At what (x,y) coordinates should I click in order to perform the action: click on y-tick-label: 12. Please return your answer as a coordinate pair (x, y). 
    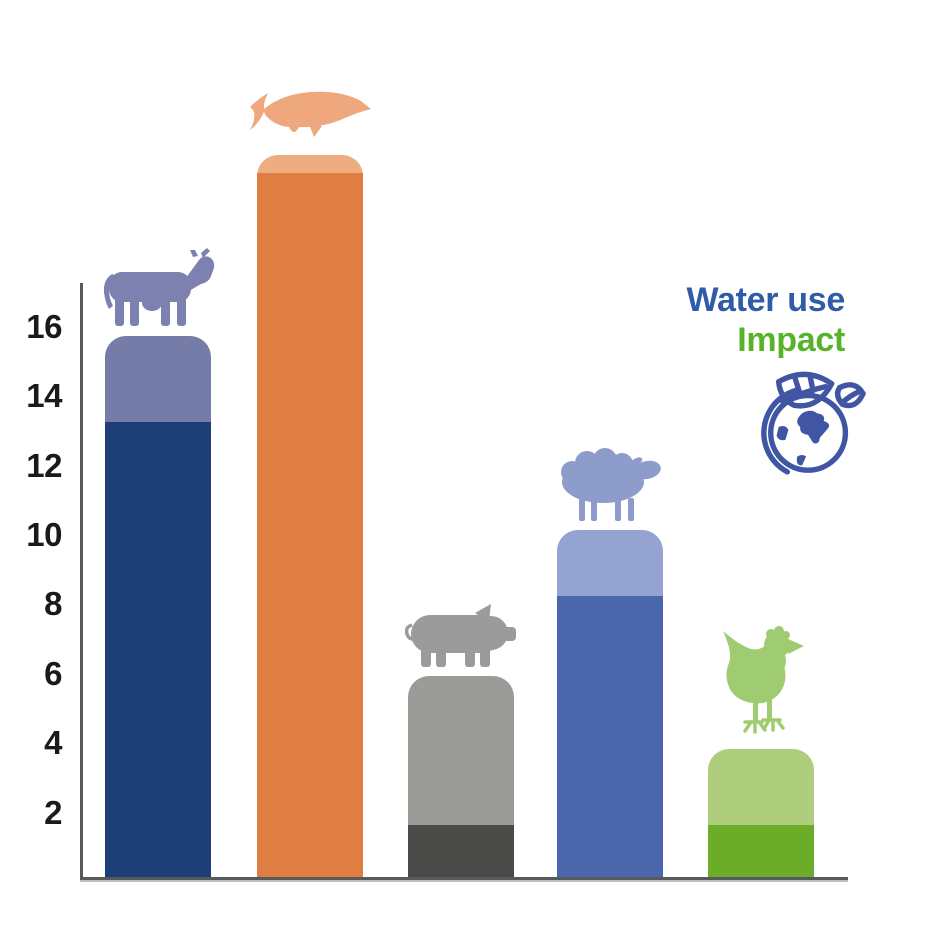
    Looking at the image, I should click on (44, 465).